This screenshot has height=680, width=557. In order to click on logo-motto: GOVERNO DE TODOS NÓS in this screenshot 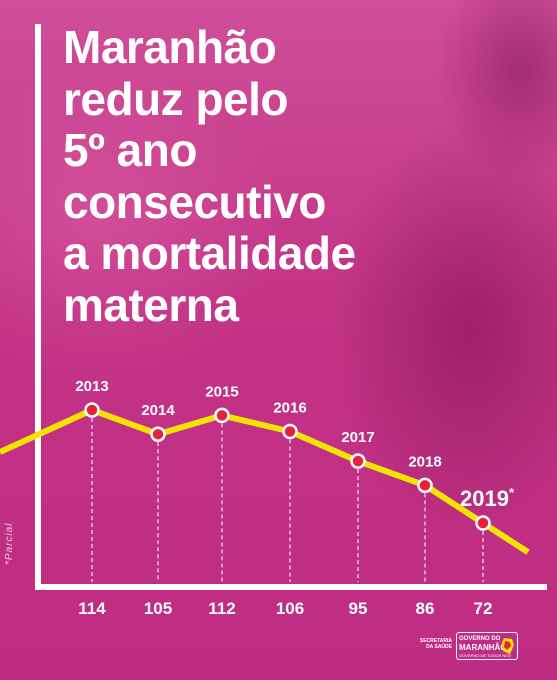, I will do `click(485, 655)`.